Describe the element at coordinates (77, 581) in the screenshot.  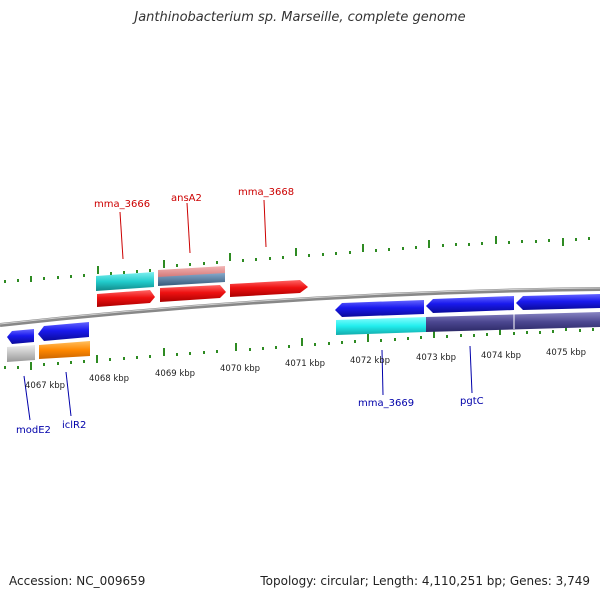
I see `accession-label: Accession: NC_009659` at that location.